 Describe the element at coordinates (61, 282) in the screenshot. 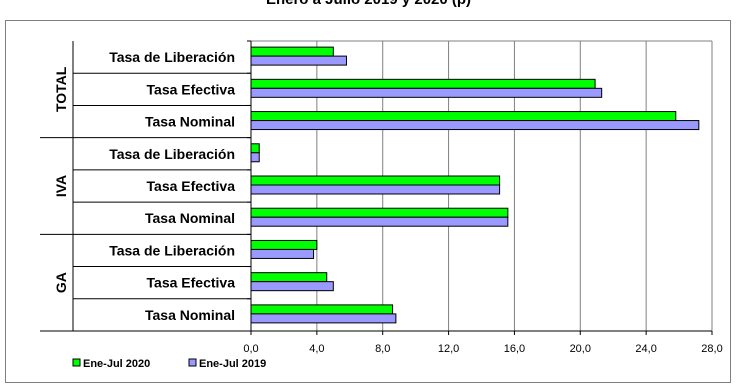

I see `group-label: GA` at that location.